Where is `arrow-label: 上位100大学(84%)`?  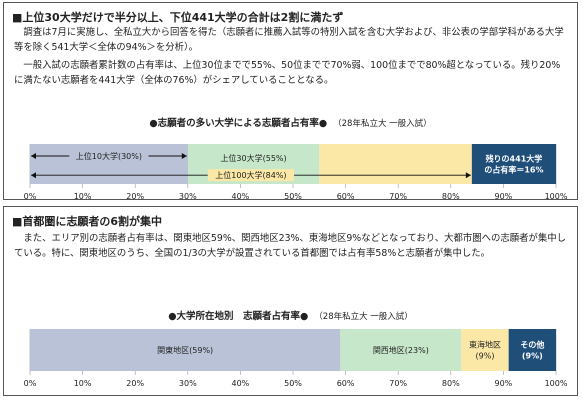
arrow-label: 上位100大学(84%) is located at coordinates (250, 175).